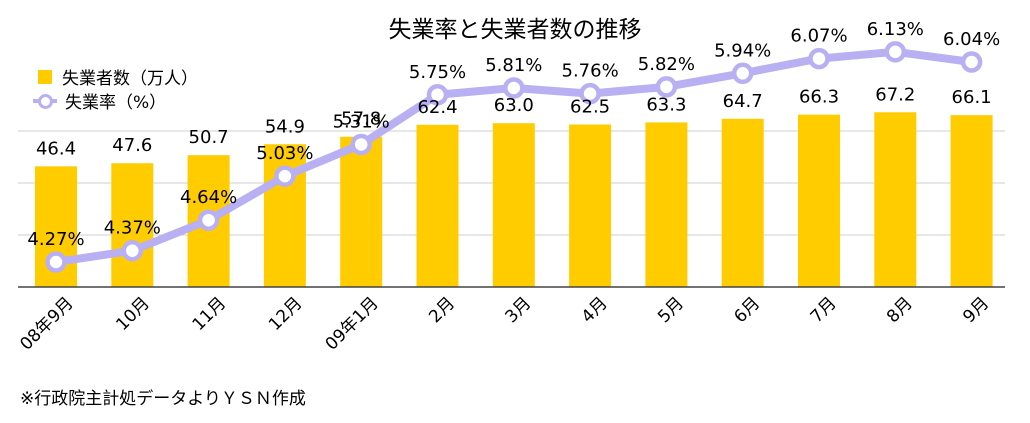  I want to click on x-tick-label: 08年9月, so click(46, 323).